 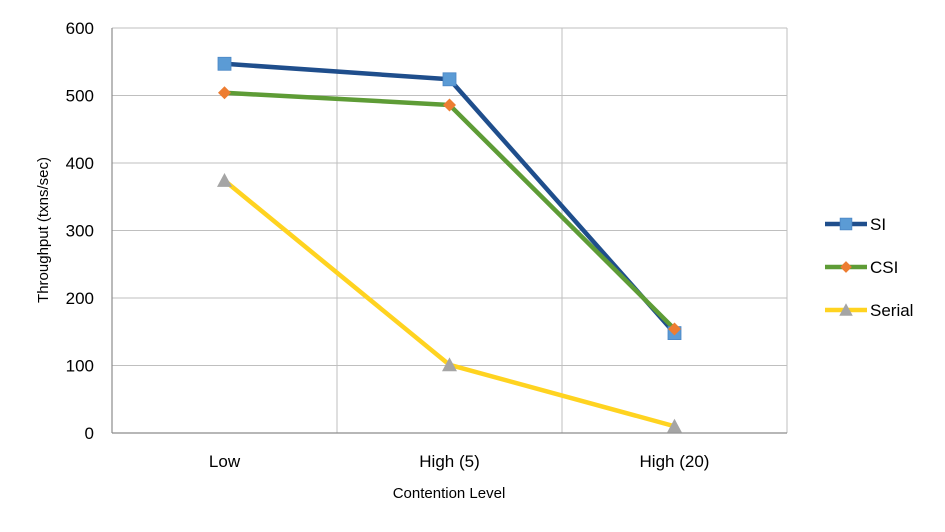 I want to click on legend-label: Serial, so click(x=891, y=310).